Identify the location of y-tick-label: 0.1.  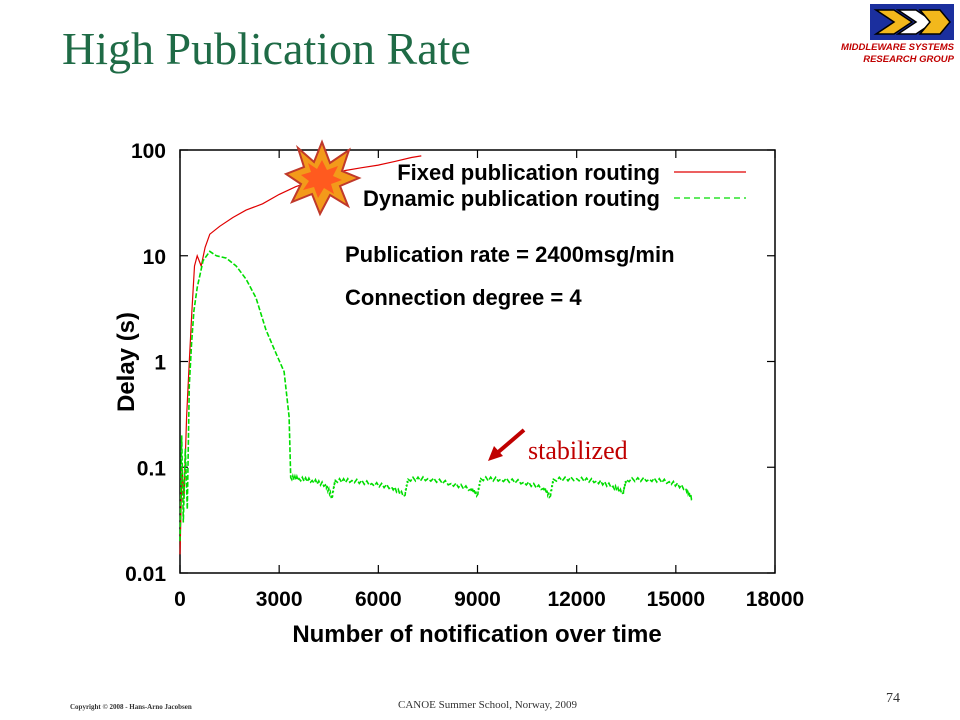
(152, 468).